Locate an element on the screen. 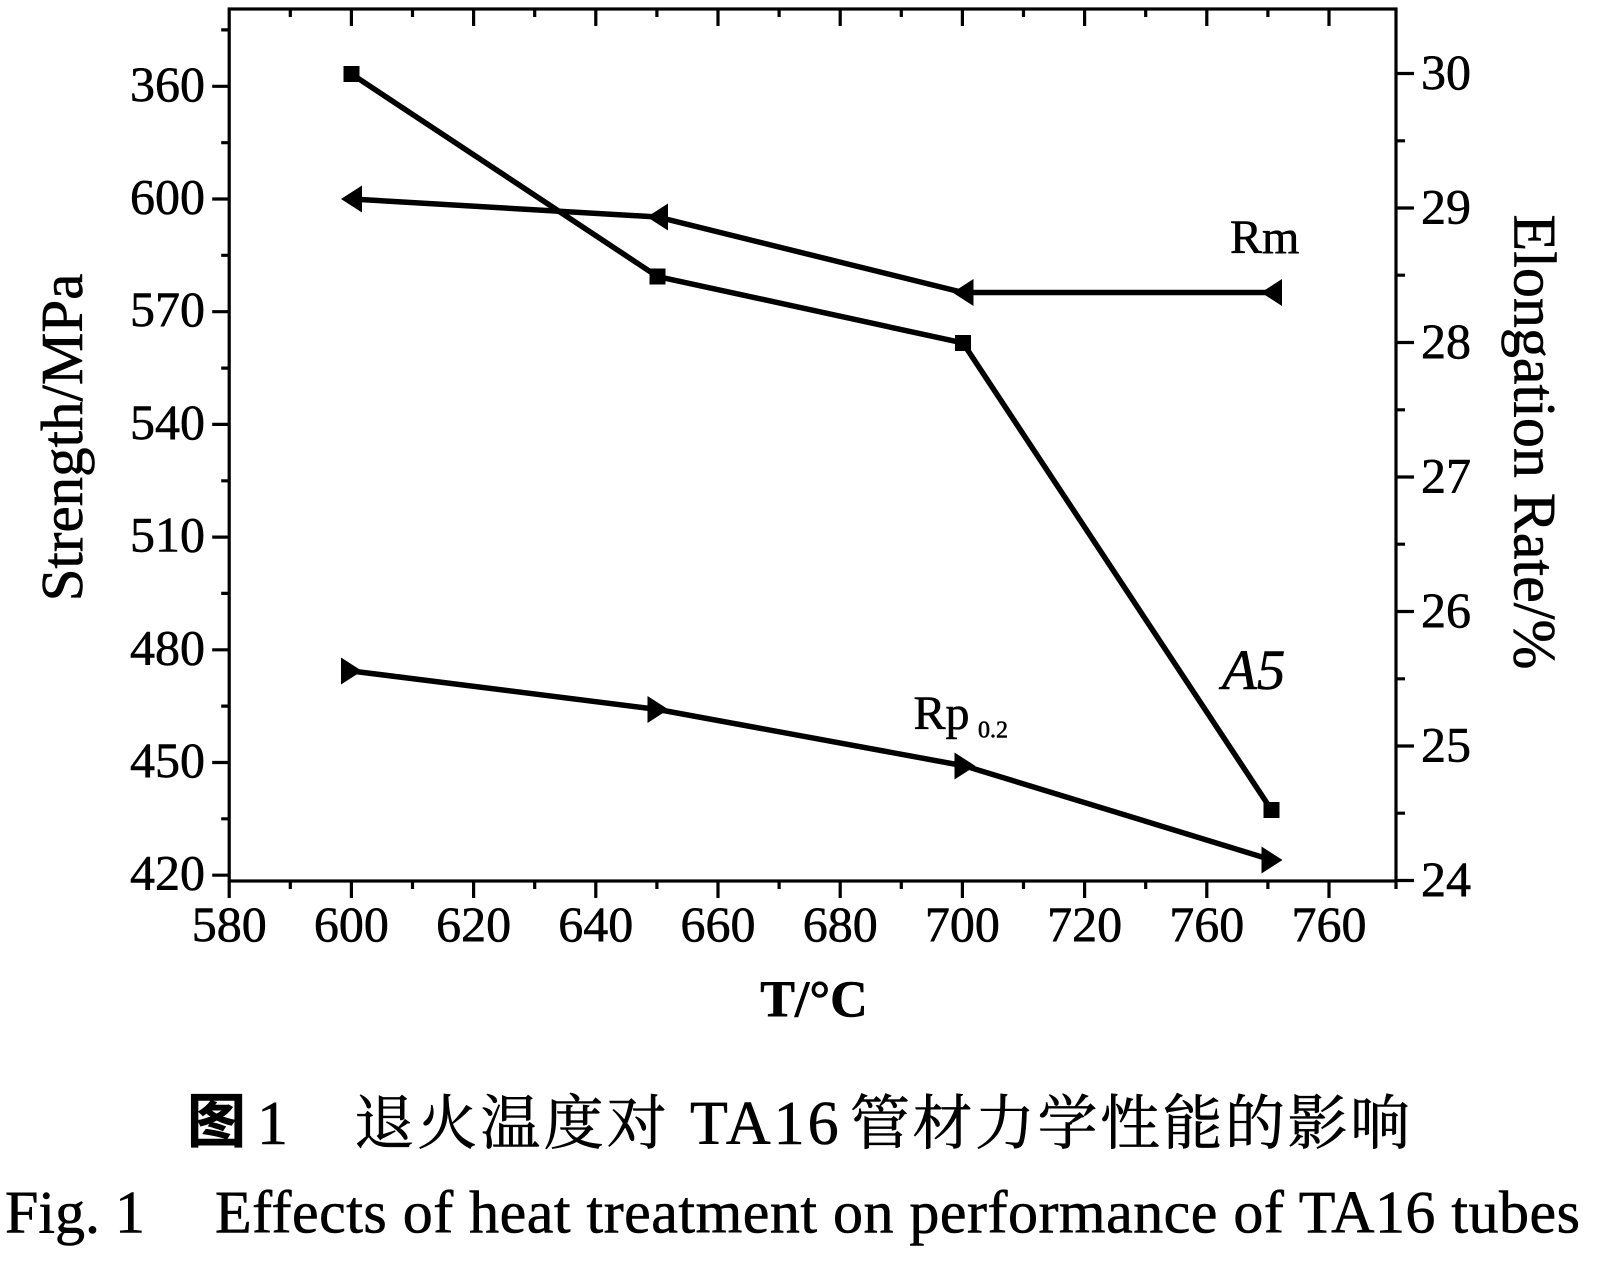  svg-text: 30 is located at coordinates (1446, 72).